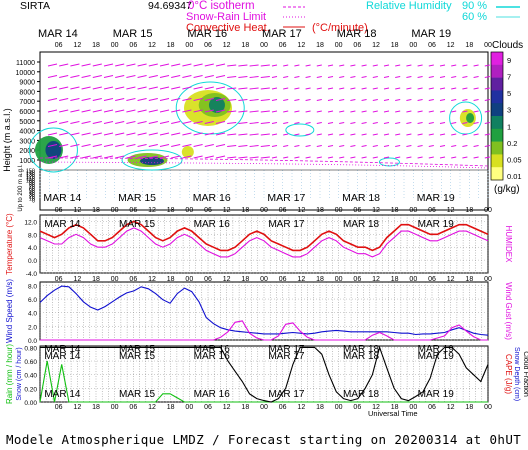  What do you see at coordinates (137, 394) in the screenshot?
I see `day-label-precip-bottom: MAR 15` at bounding box center [137, 394].